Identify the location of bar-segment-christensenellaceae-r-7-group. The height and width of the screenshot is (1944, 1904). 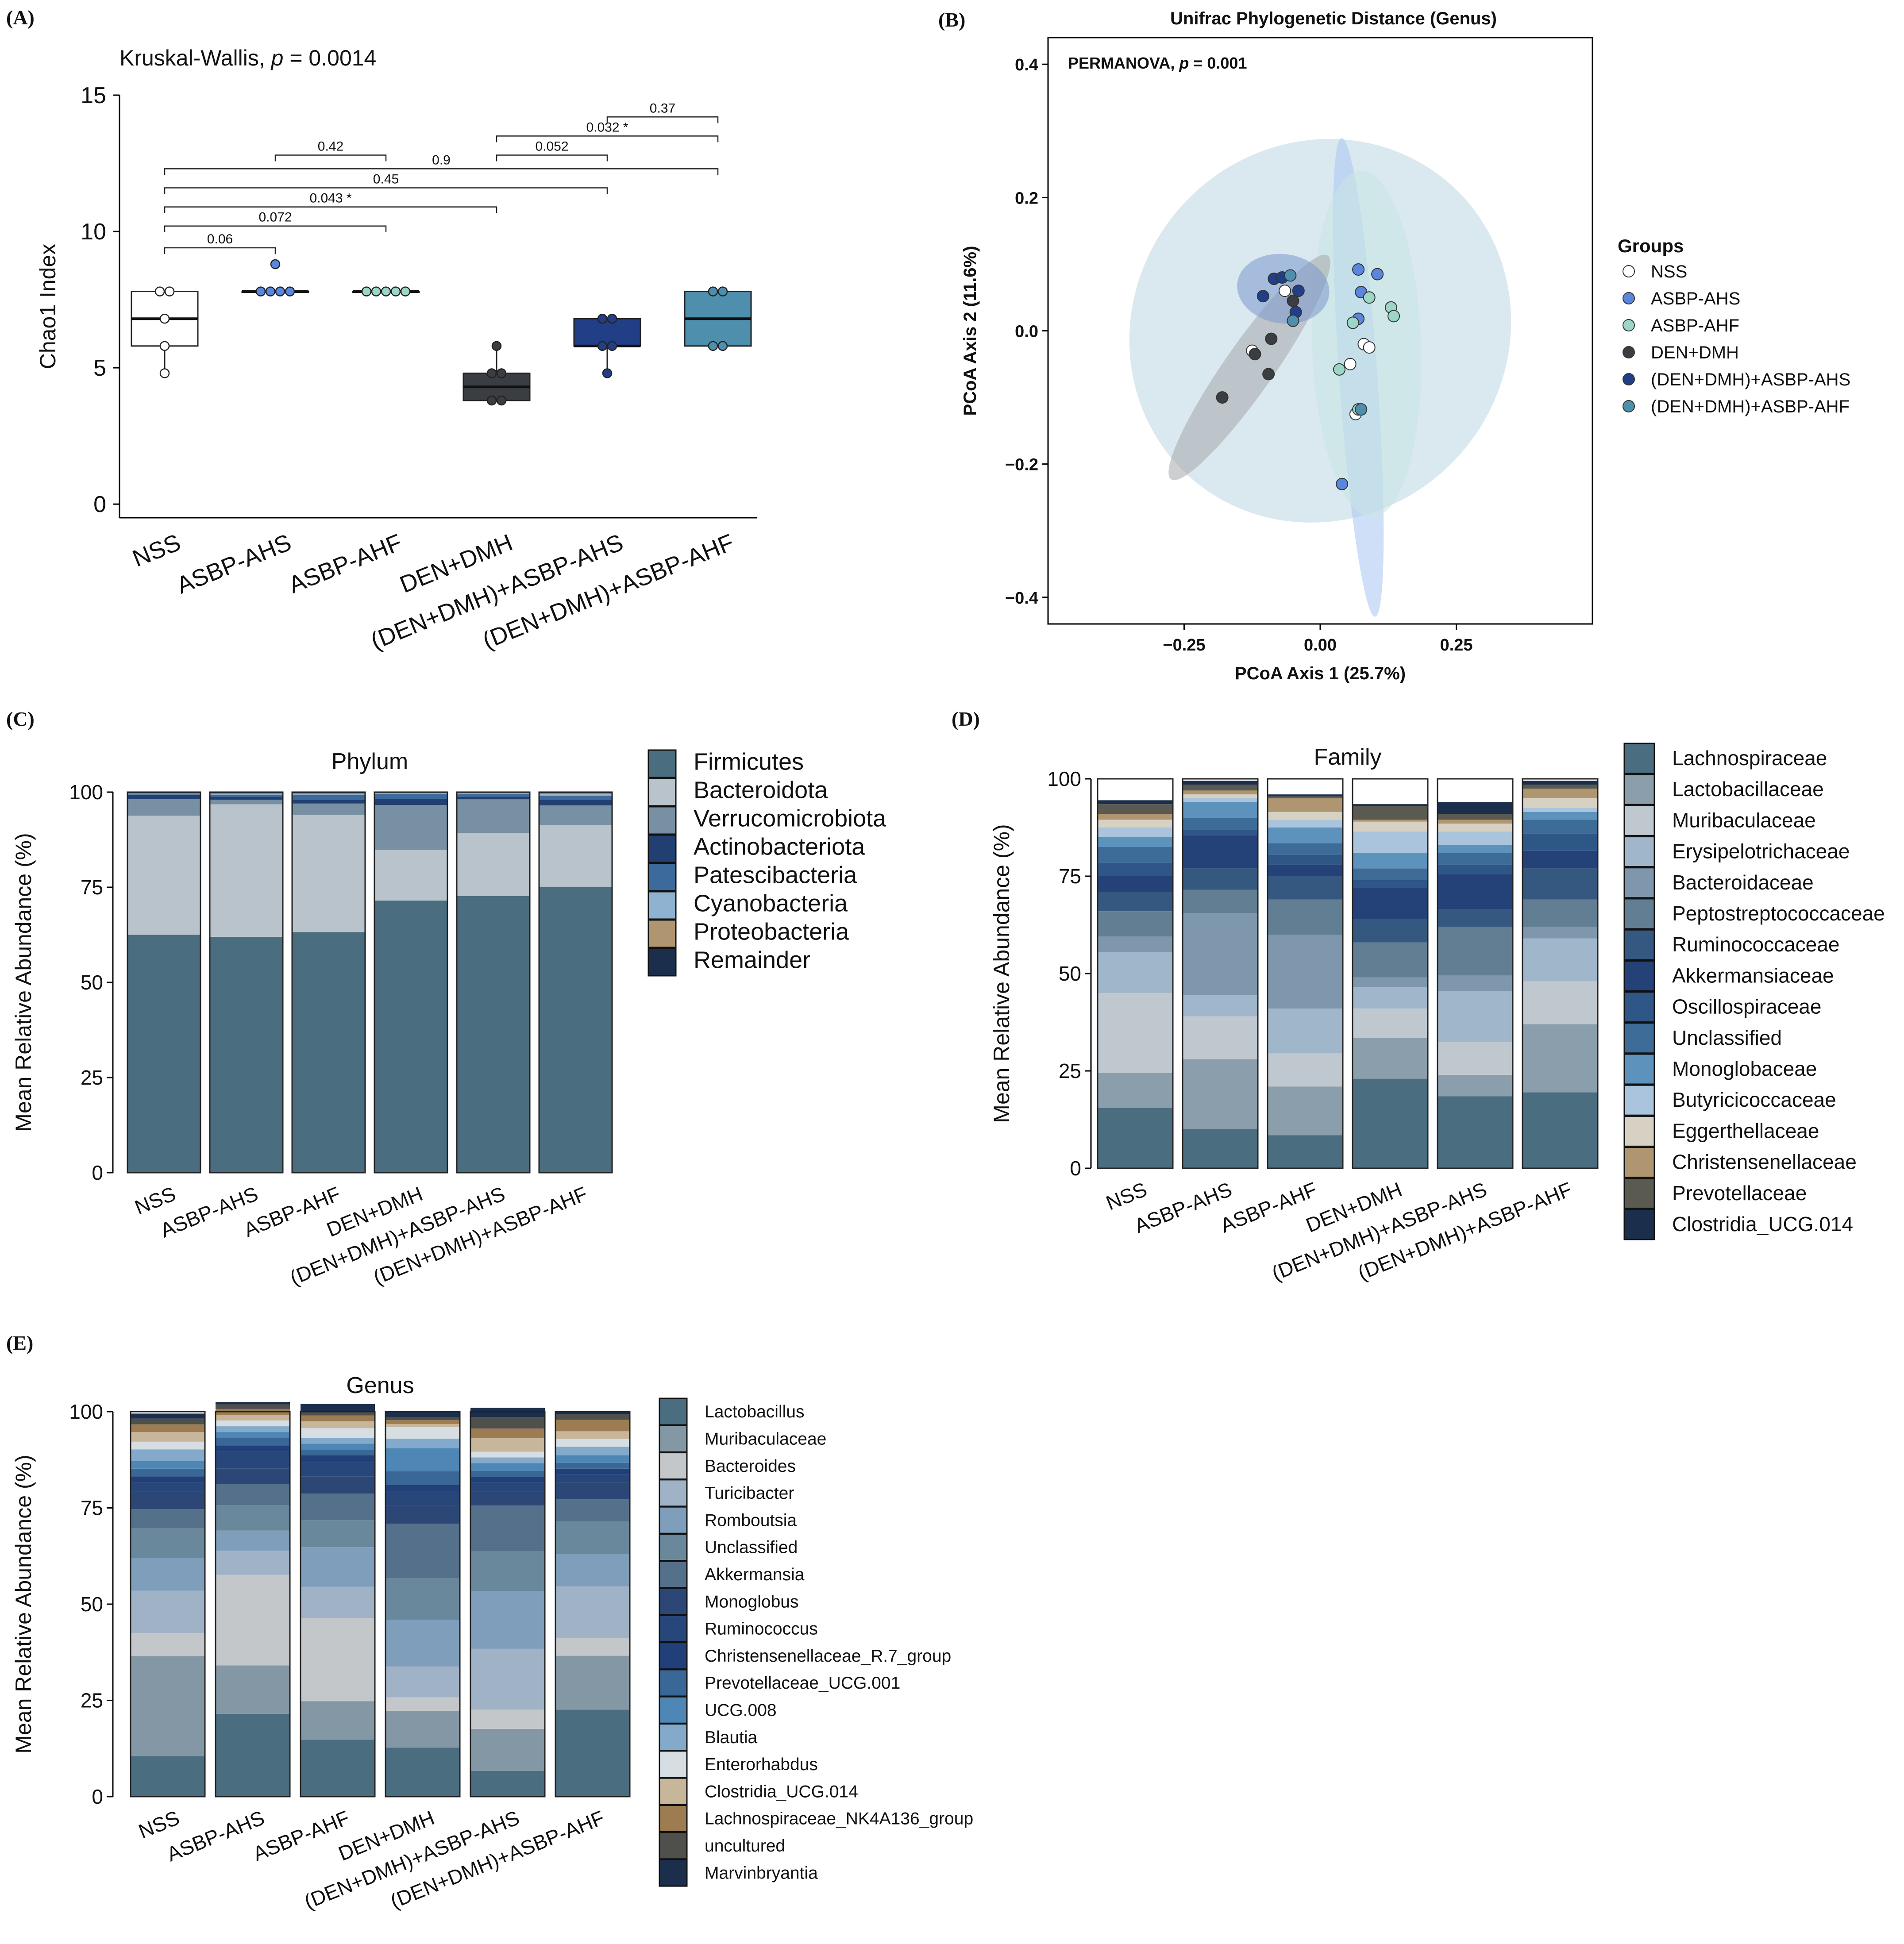
(507, 1479).